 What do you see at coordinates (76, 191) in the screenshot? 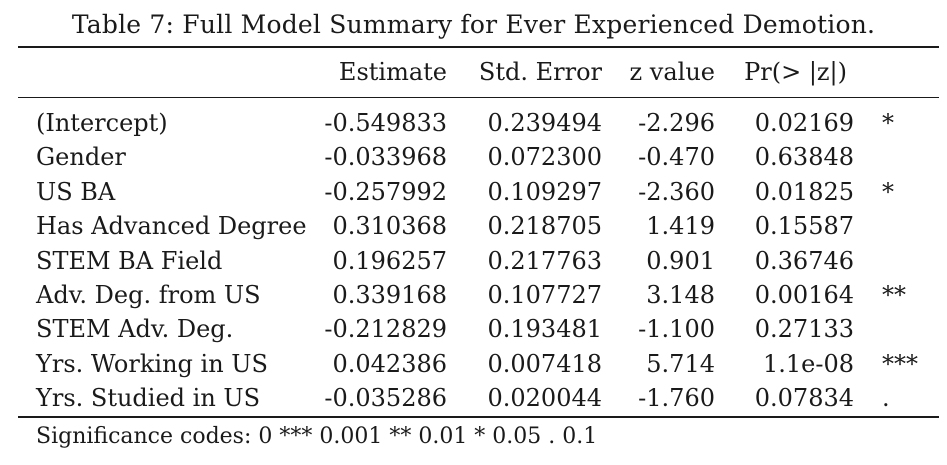
I see `row-label: US BA` at bounding box center [76, 191].